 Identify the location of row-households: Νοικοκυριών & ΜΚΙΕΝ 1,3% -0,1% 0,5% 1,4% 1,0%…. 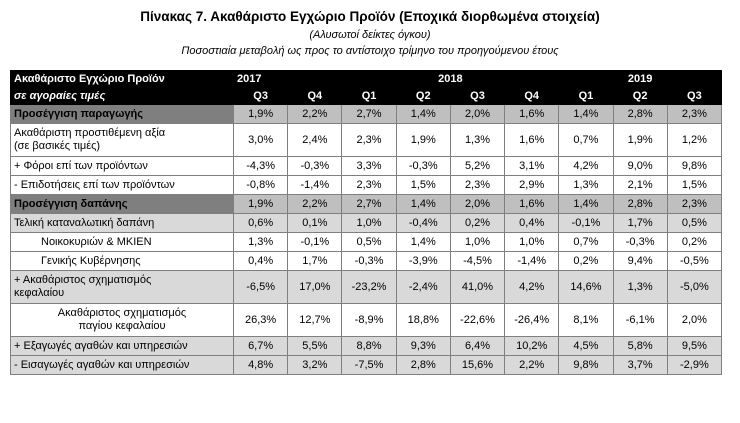
(366, 242).